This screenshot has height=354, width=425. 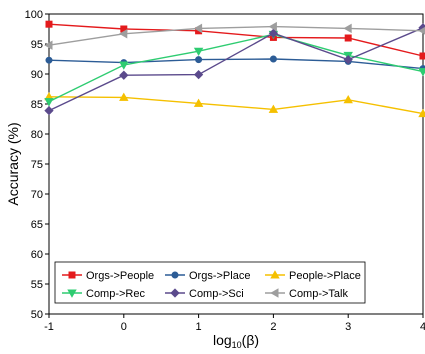 What do you see at coordinates (348, 327) in the screenshot?
I see `x-tick-label: 3` at bounding box center [348, 327].